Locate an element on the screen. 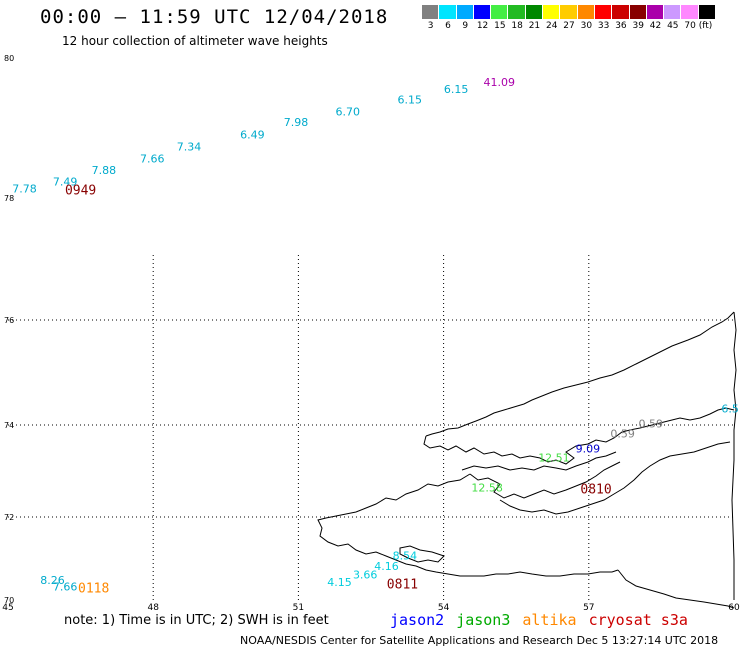 Image resolution: width=740 pixels, height=650 pixels. wave-height-value: 12.51 is located at coordinates (554, 457).